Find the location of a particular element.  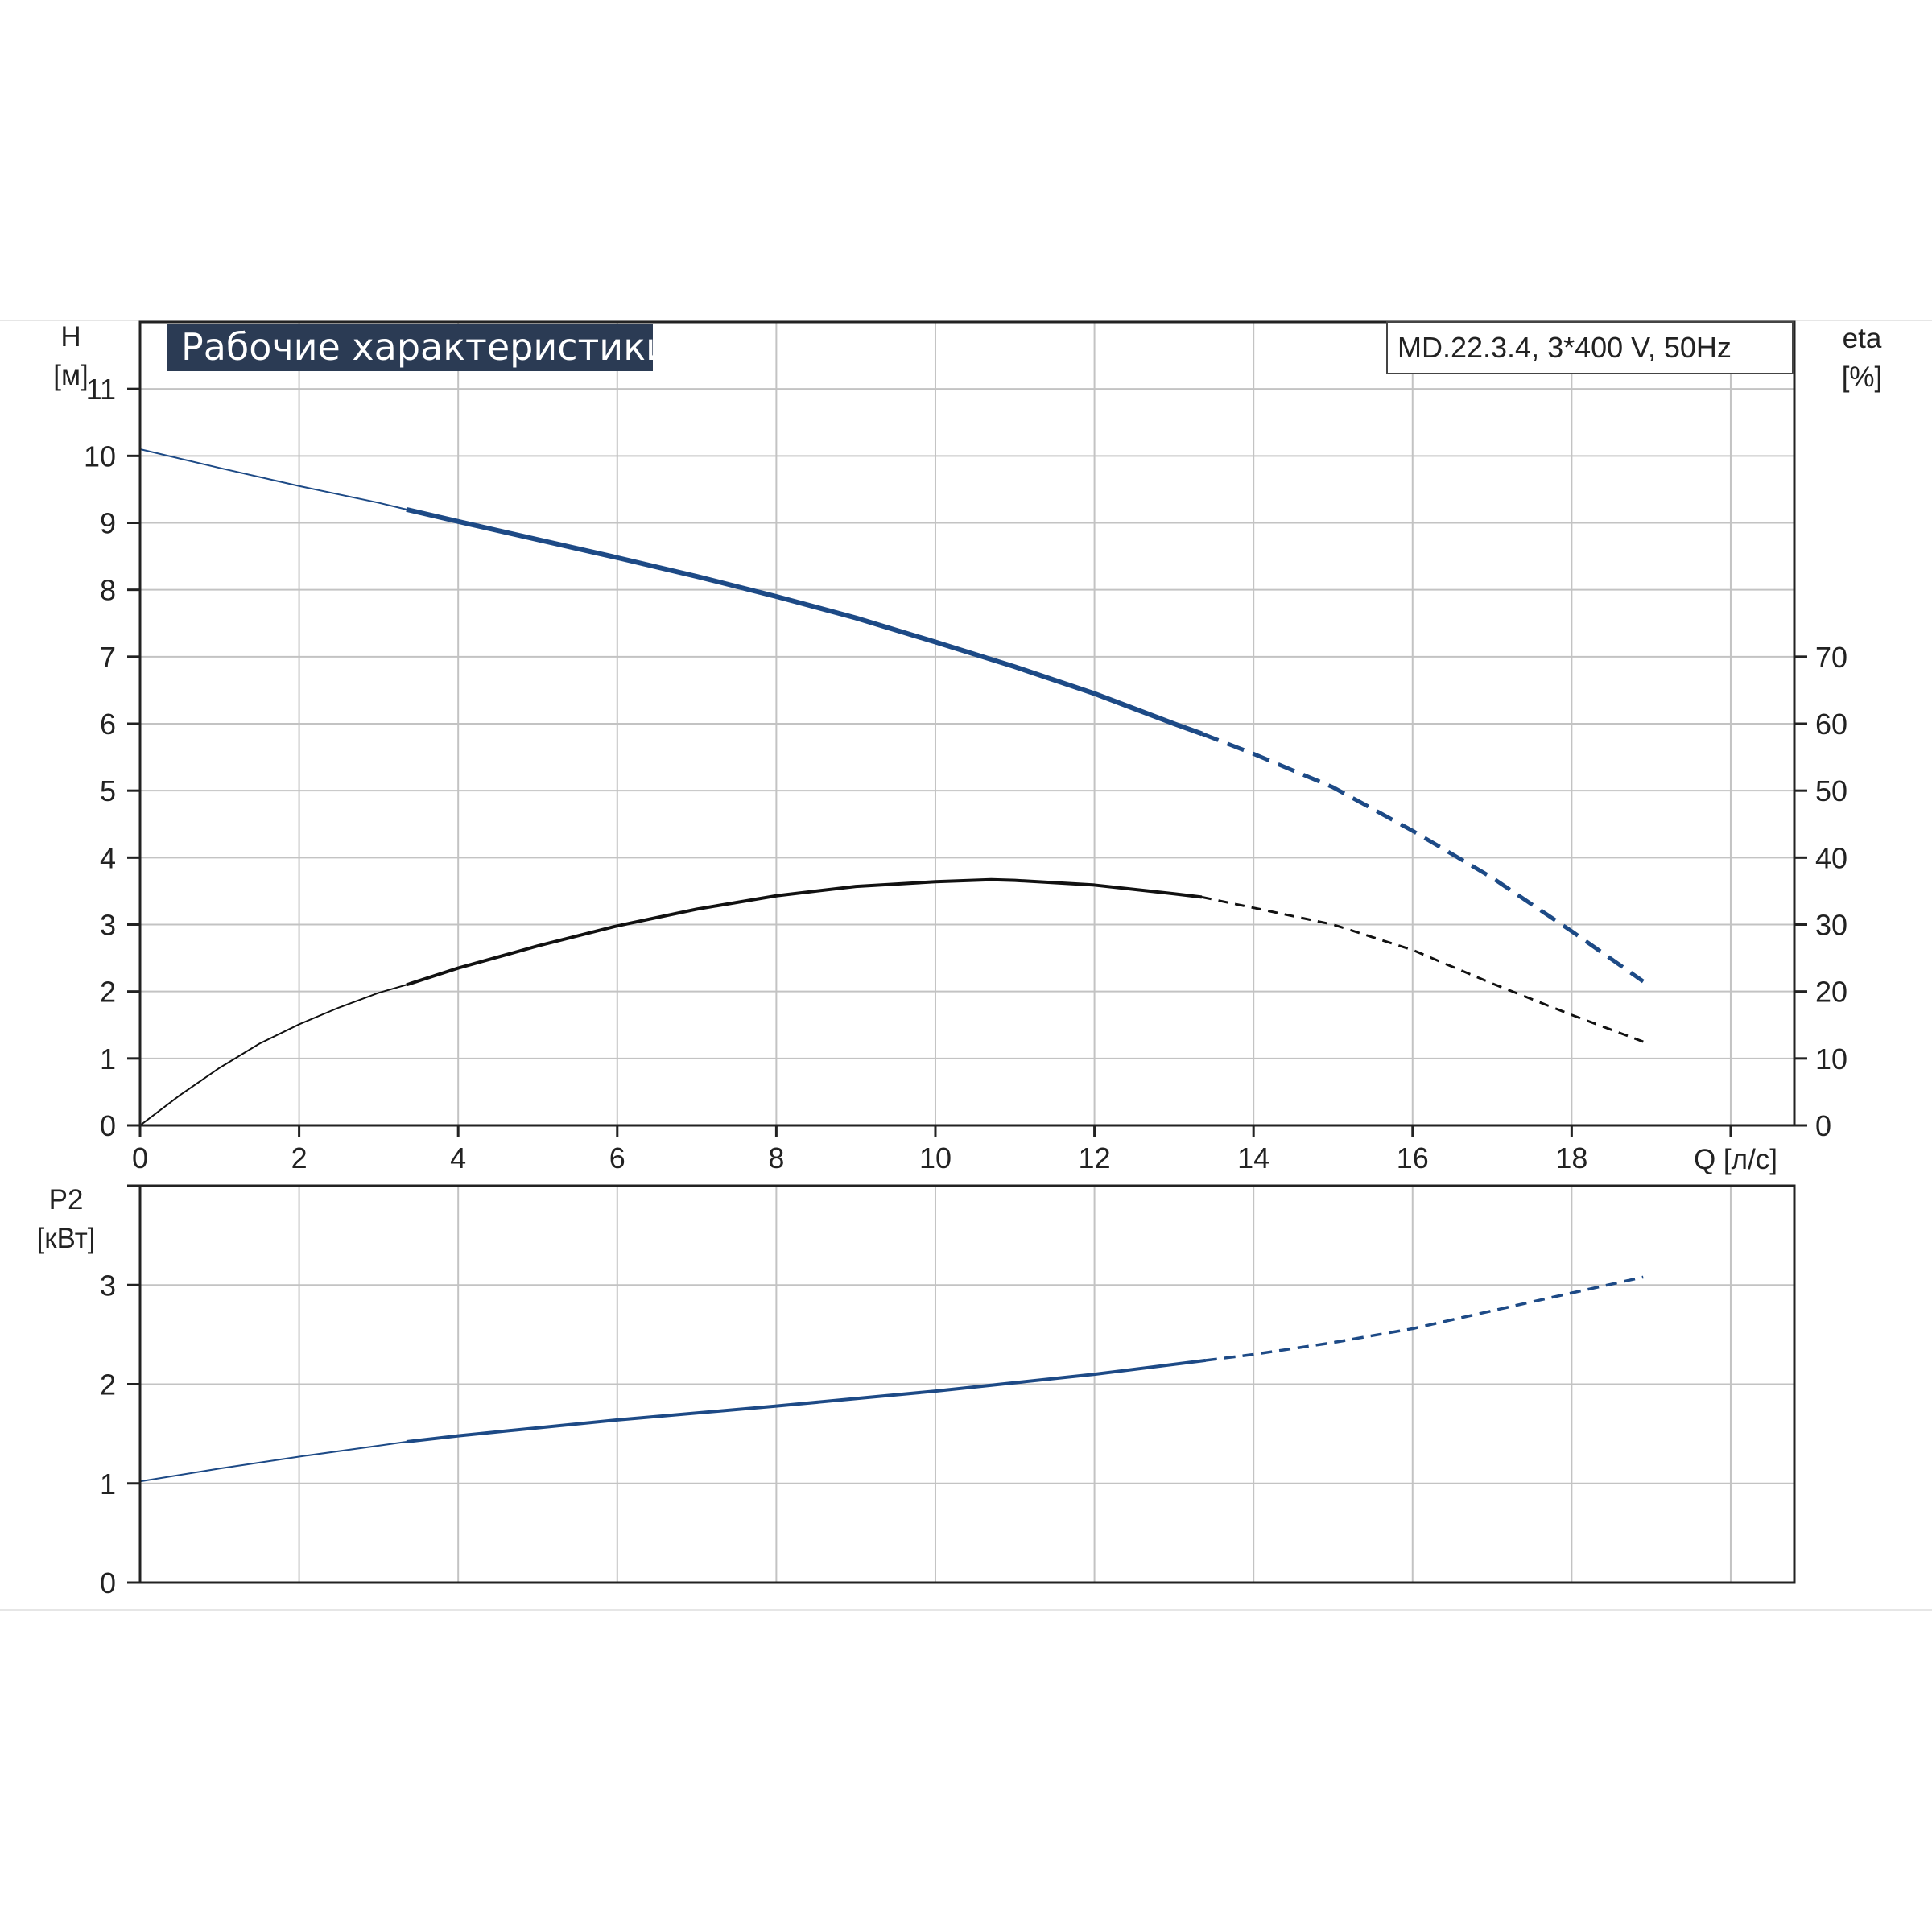

h-tick-label: 4 is located at coordinates (108, 857).